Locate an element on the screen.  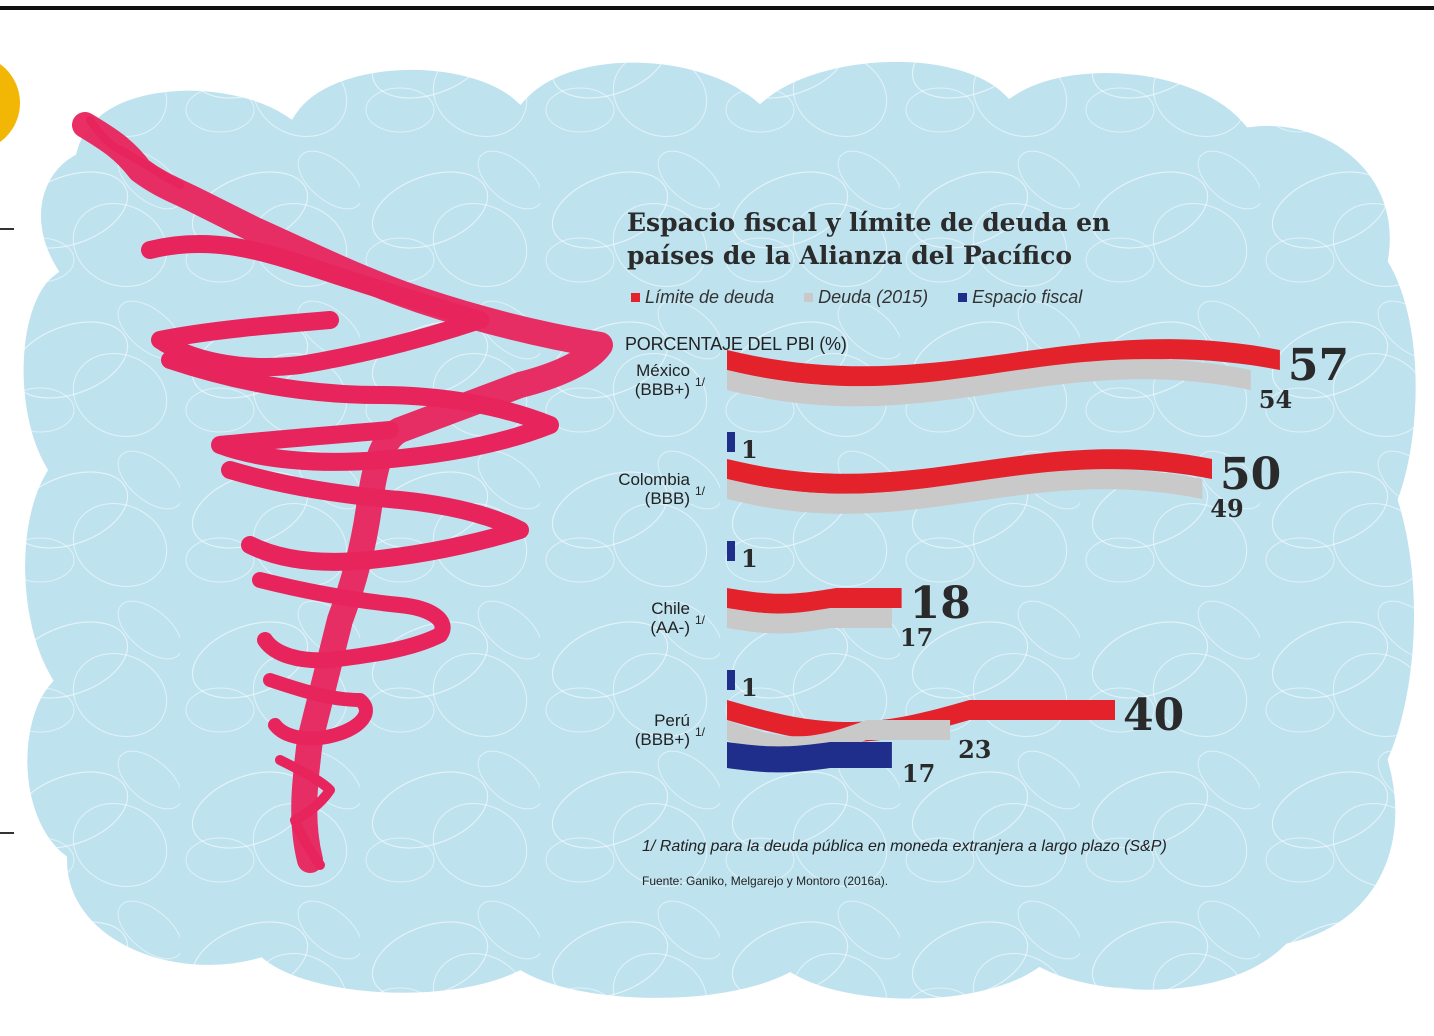
value-label-espacio: 17 is located at coordinates (918, 773).